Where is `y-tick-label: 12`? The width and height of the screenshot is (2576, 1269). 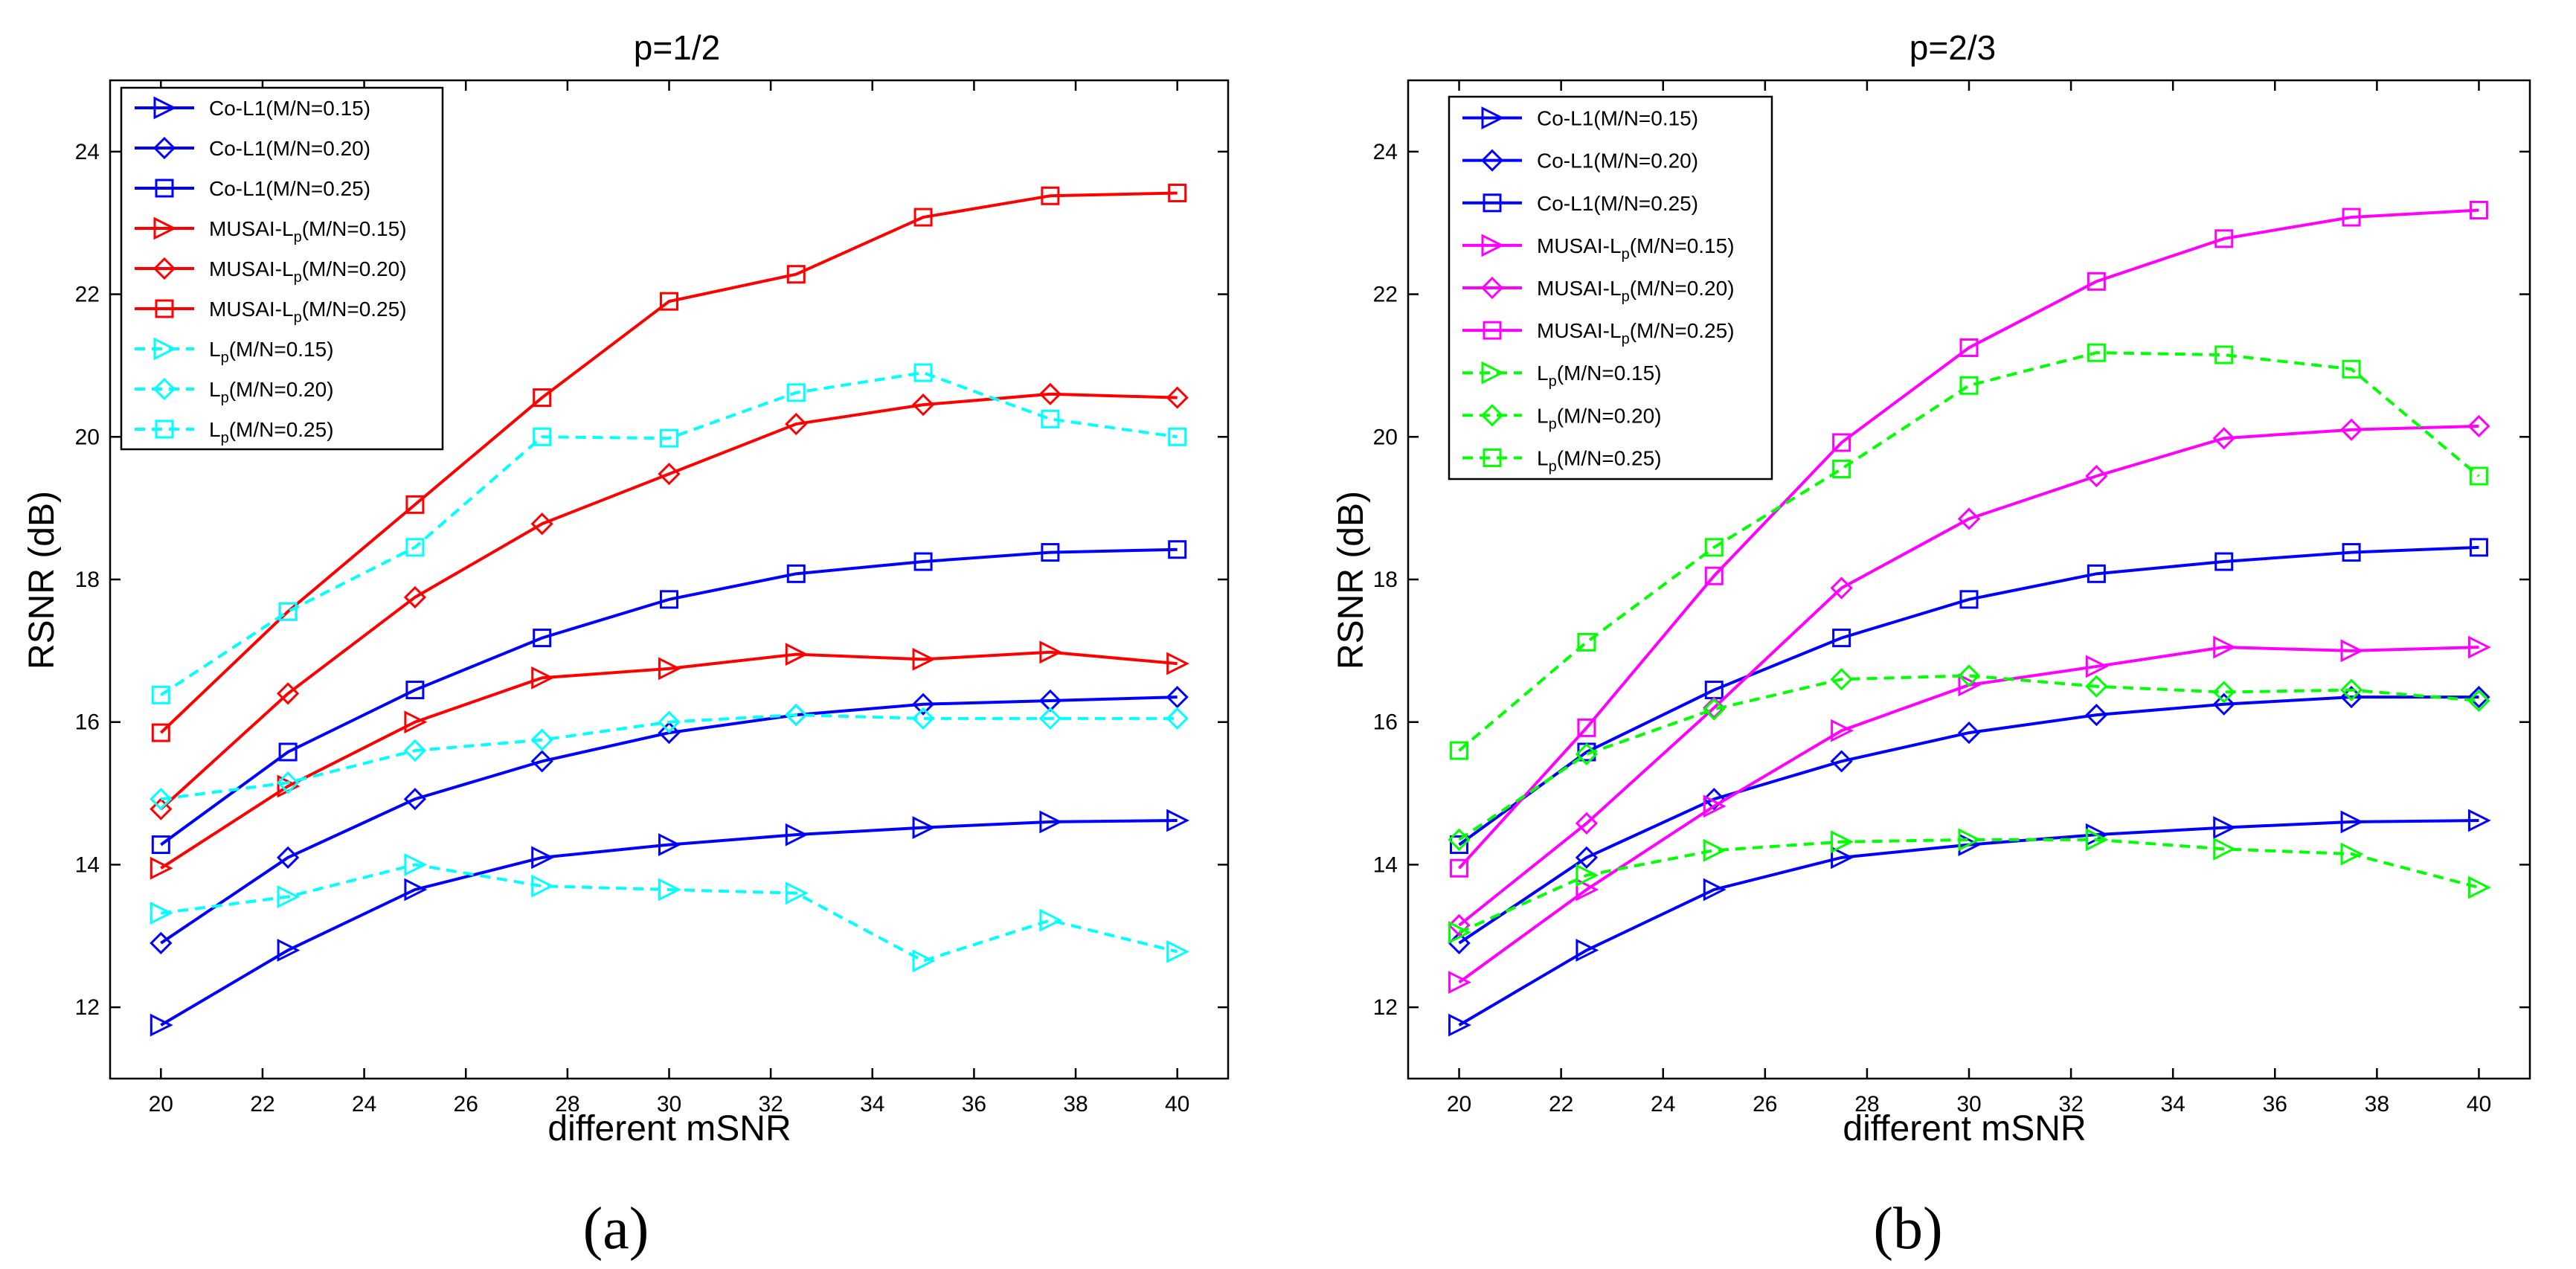
y-tick-label: 12 is located at coordinates (1385, 1007).